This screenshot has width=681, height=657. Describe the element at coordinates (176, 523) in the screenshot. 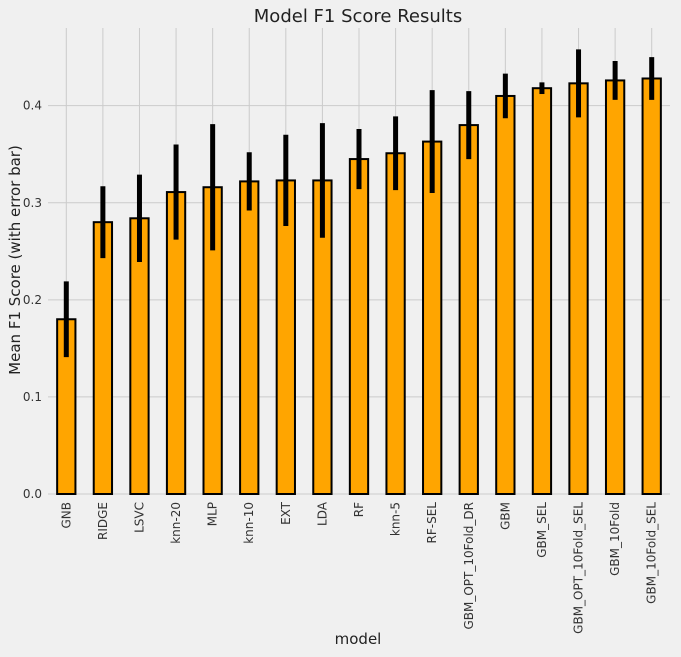

I see `x-tick-label: knn-20` at that location.